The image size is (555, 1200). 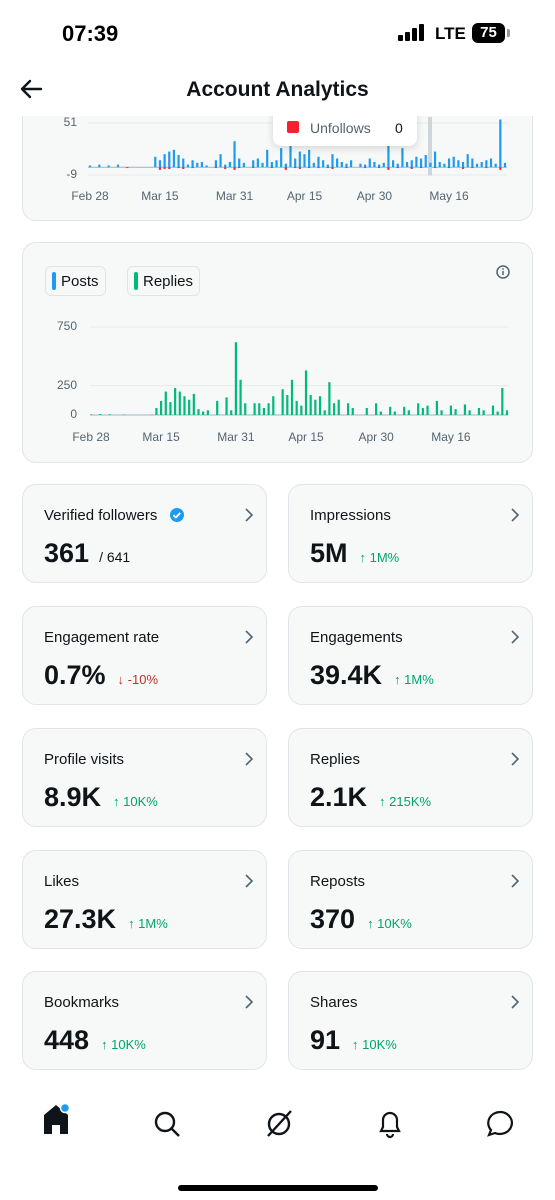 What do you see at coordinates (144, 1020) in the screenshot?
I see `stat-card: Bookmarks 448 ↑ 10K%` at bounding box center [144, 1020].